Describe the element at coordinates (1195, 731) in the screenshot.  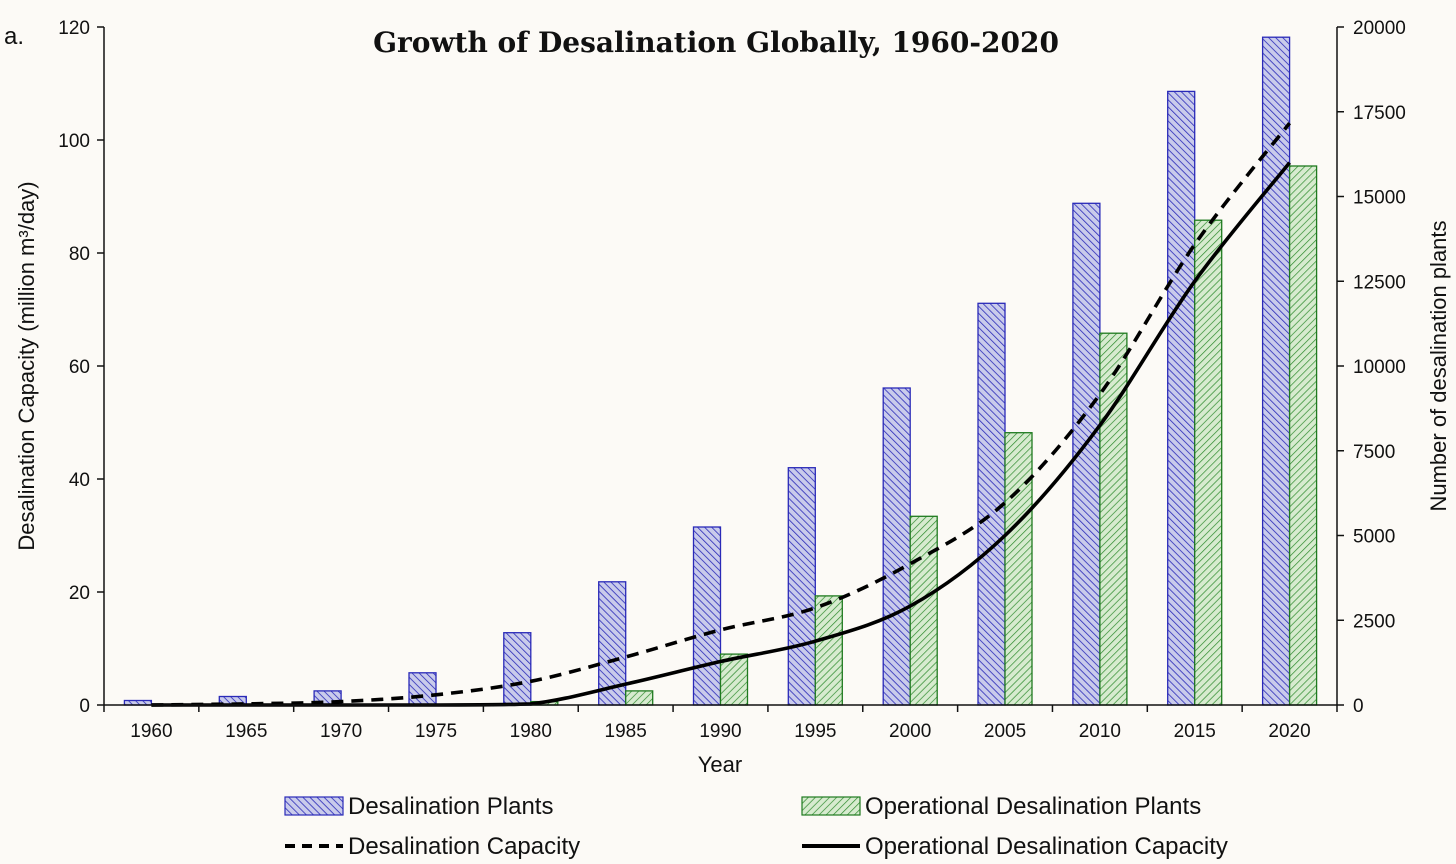
I see `x-tick-label-2015: 2015` at that location.